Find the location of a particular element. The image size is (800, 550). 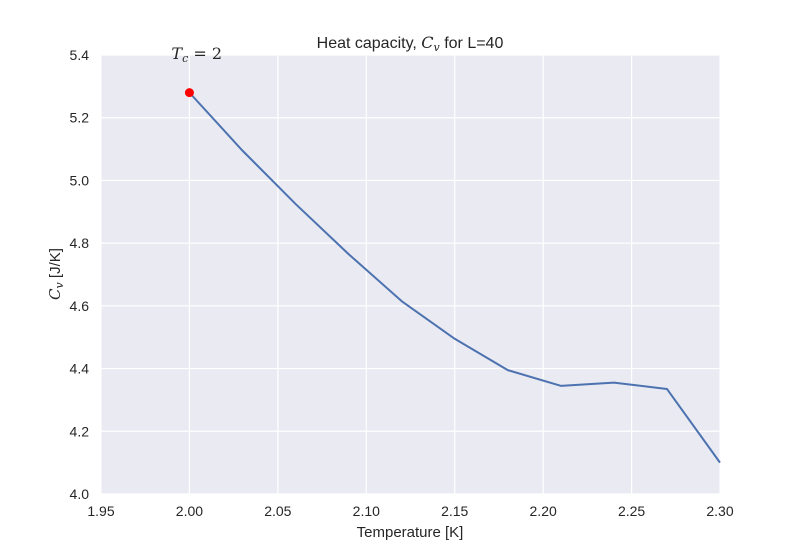

y-tick-label: 4.6 is located at coordinates (80, 306).